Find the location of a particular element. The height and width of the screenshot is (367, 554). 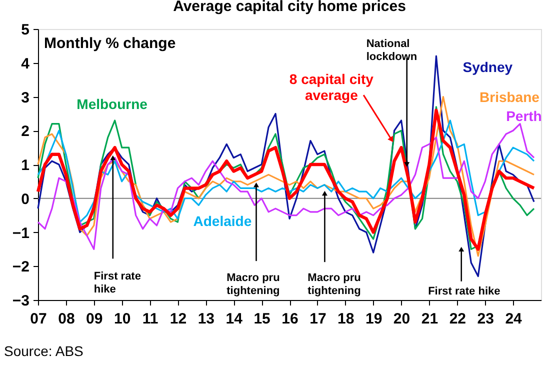

x-tick-label: 13 is located at coordinates (206, 319).